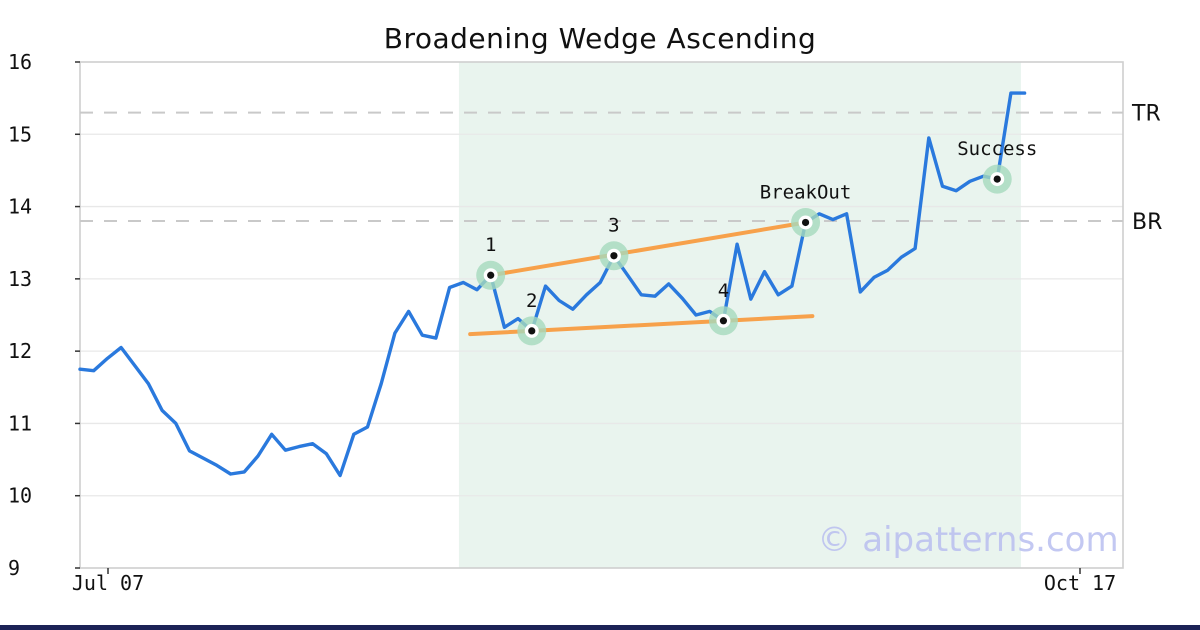 The width and height of the screenshot is (1200, 630). What do you see at coordinates (531, 301) in the screenshot?
I see `annotation-label: 2` at bounding box center [531, 301].